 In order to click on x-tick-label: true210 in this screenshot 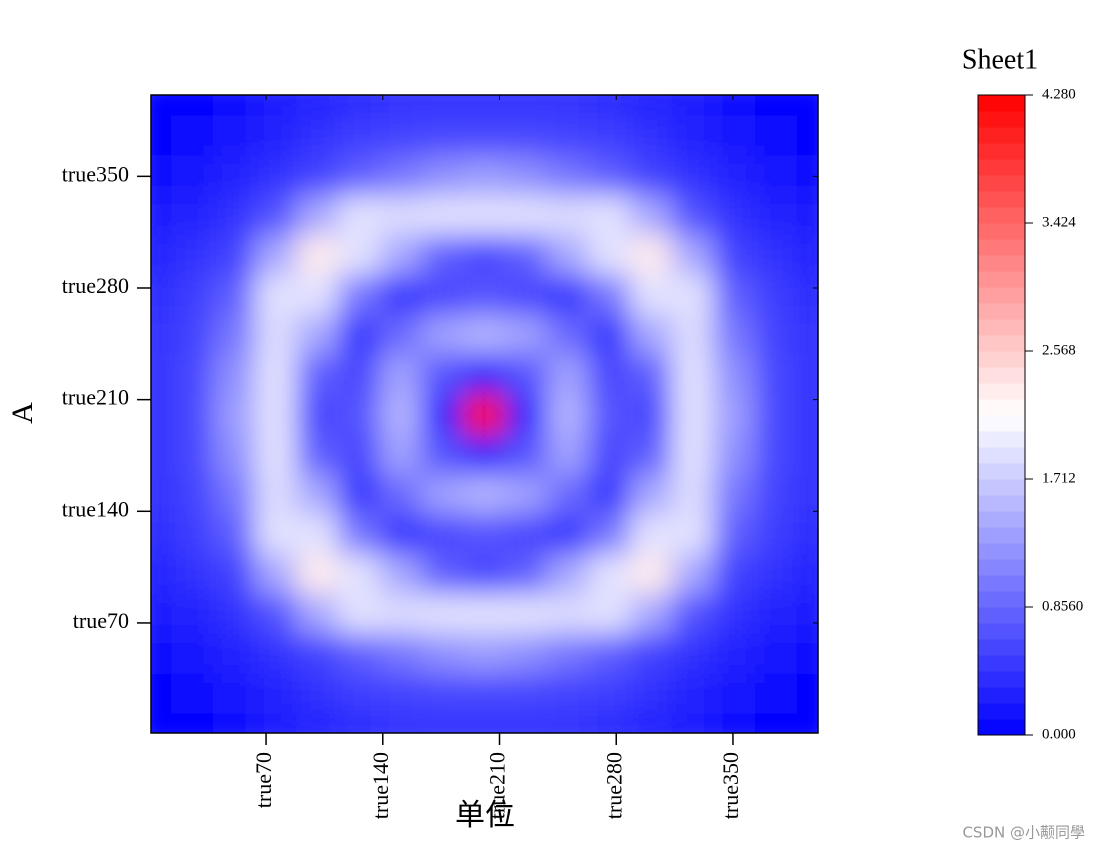, I will do `click(497, 785)`.